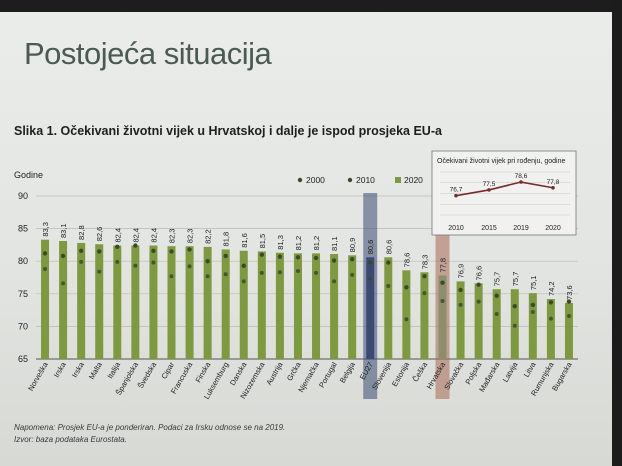  I want to click on y-tick-label: 90, so click(23, 196).